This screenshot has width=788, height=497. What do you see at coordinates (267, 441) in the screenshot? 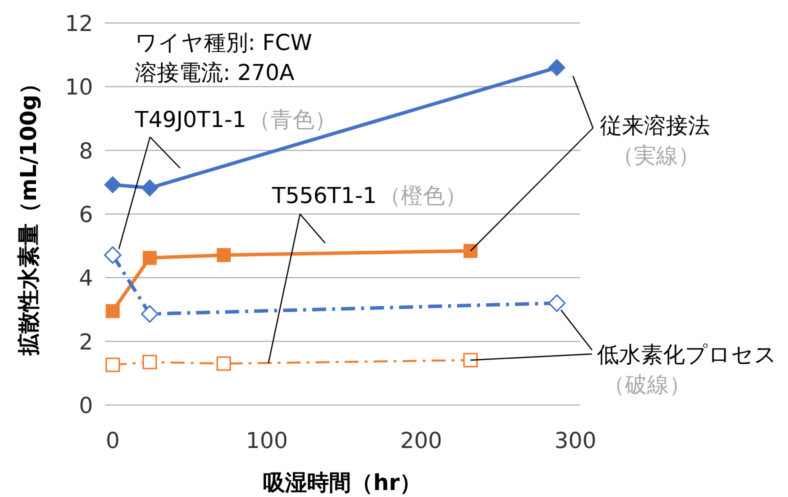
I see `x-tick-label: 100` at bounding box center [267, 441].